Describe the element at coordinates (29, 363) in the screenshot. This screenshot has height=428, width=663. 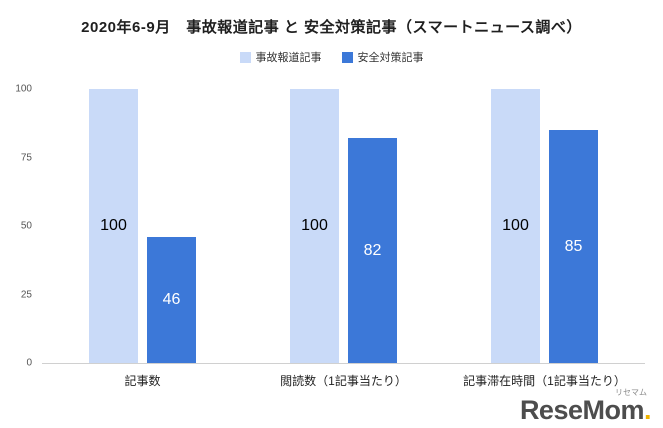
I see `y-axis-tick: 0` at that location.